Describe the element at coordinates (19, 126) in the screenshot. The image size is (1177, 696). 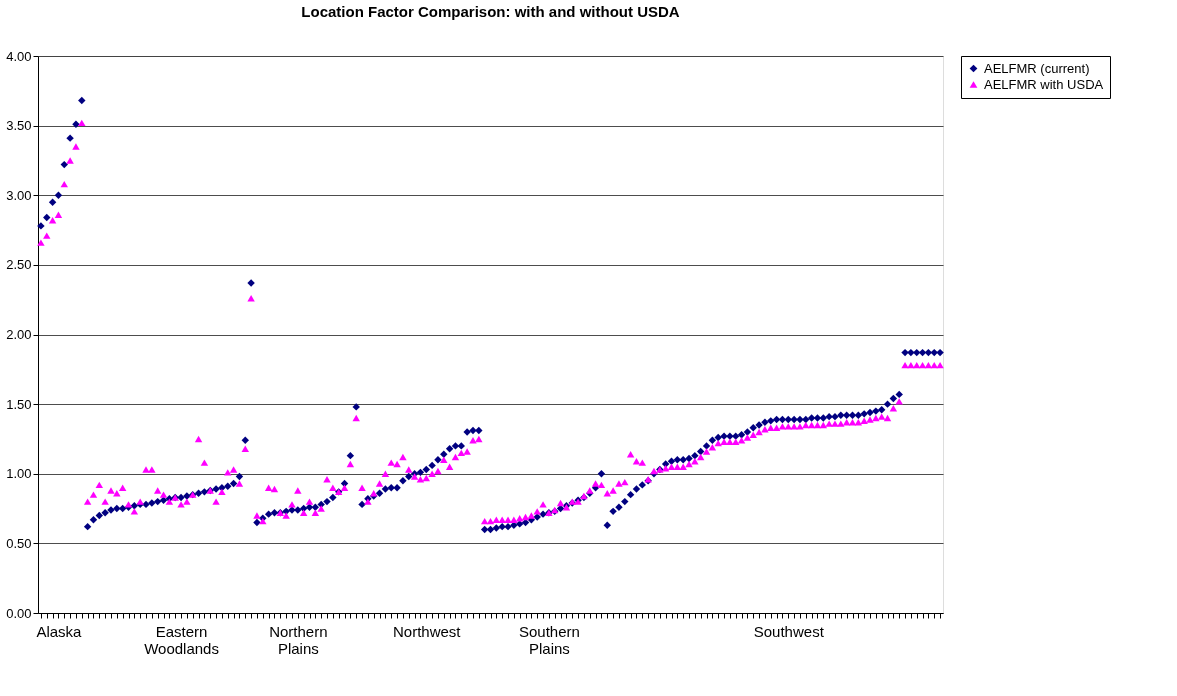
I see `y-tick-label: 3.50` at that location.